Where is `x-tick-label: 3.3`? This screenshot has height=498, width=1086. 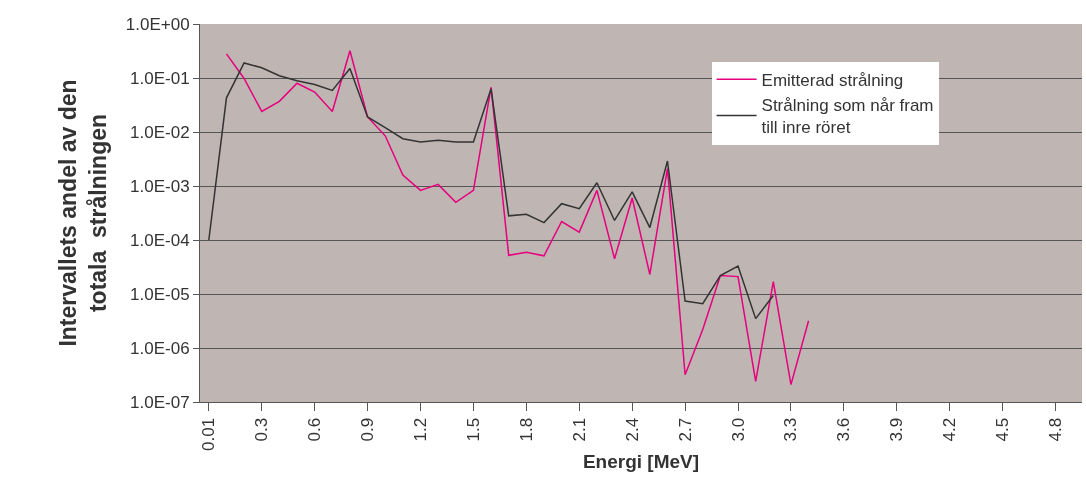 x-tick-label: 3.3 is located at coordinates (791, 429).